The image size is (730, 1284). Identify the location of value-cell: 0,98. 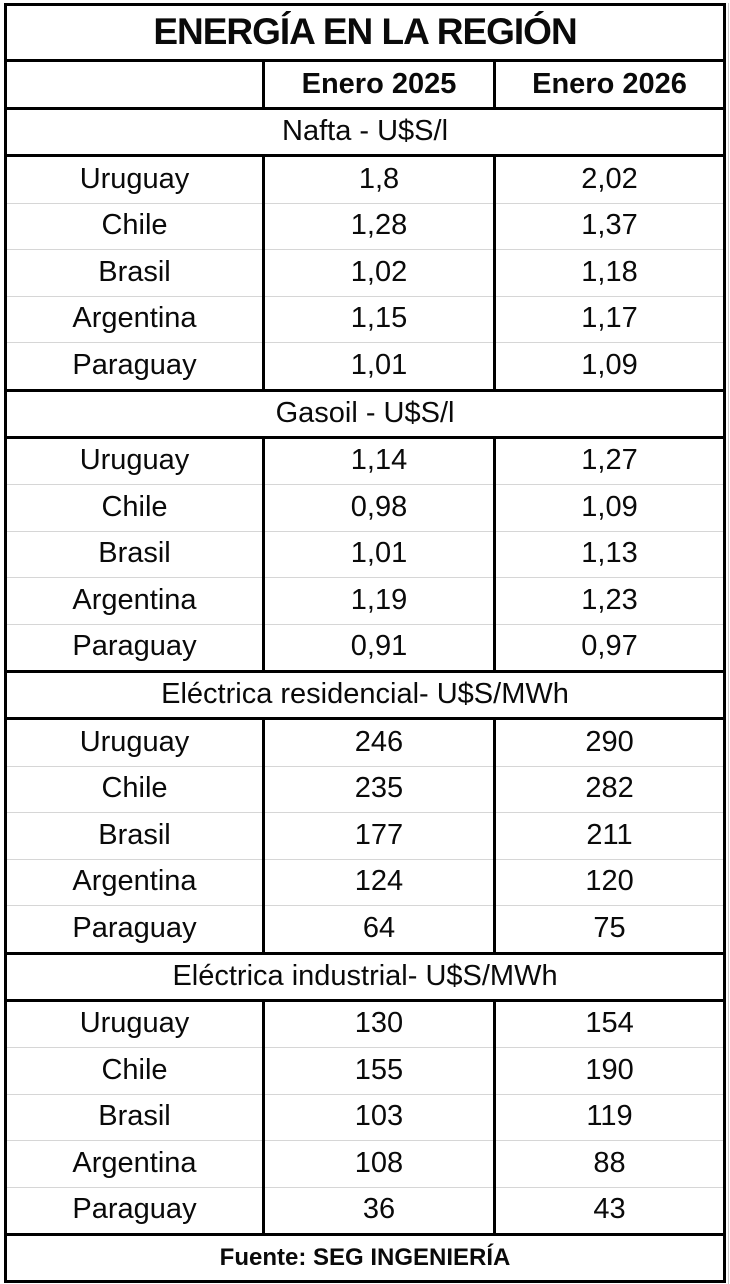
(378, 507).